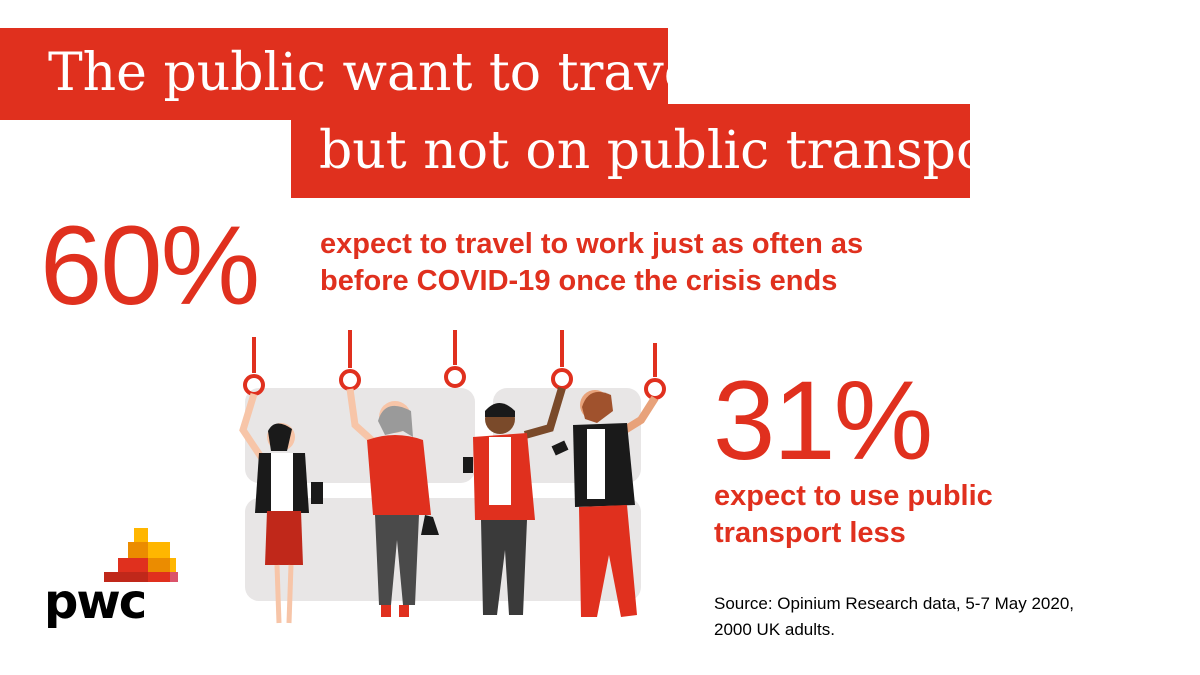 This screenshot has width=1200, height=675. I want to click on headline-banner-top: The public want to travel,, so click(364, 74).